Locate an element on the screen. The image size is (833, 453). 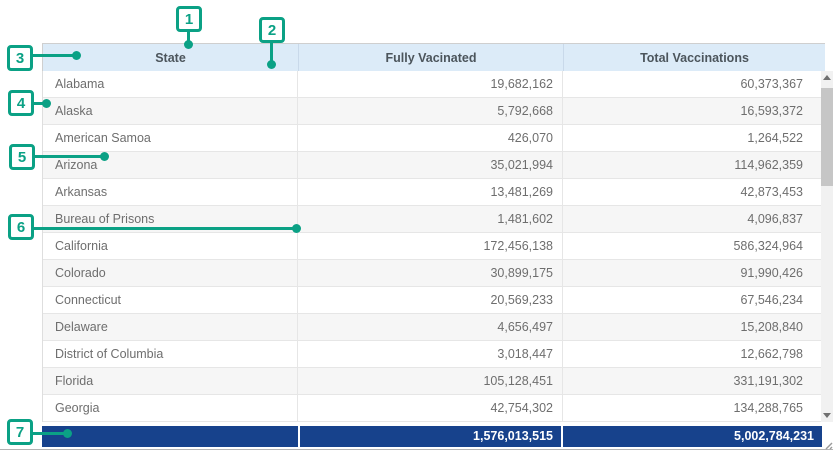
callout-3-dot is located at coordinates (76, 55).